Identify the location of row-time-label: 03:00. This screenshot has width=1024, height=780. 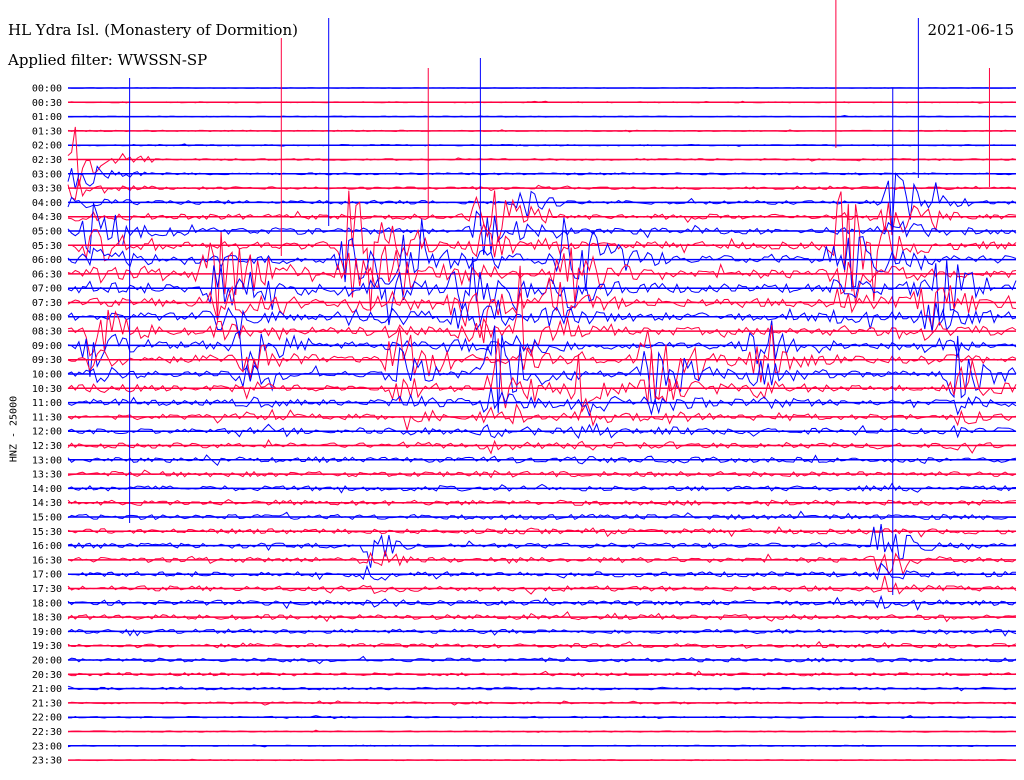
(47, 174).